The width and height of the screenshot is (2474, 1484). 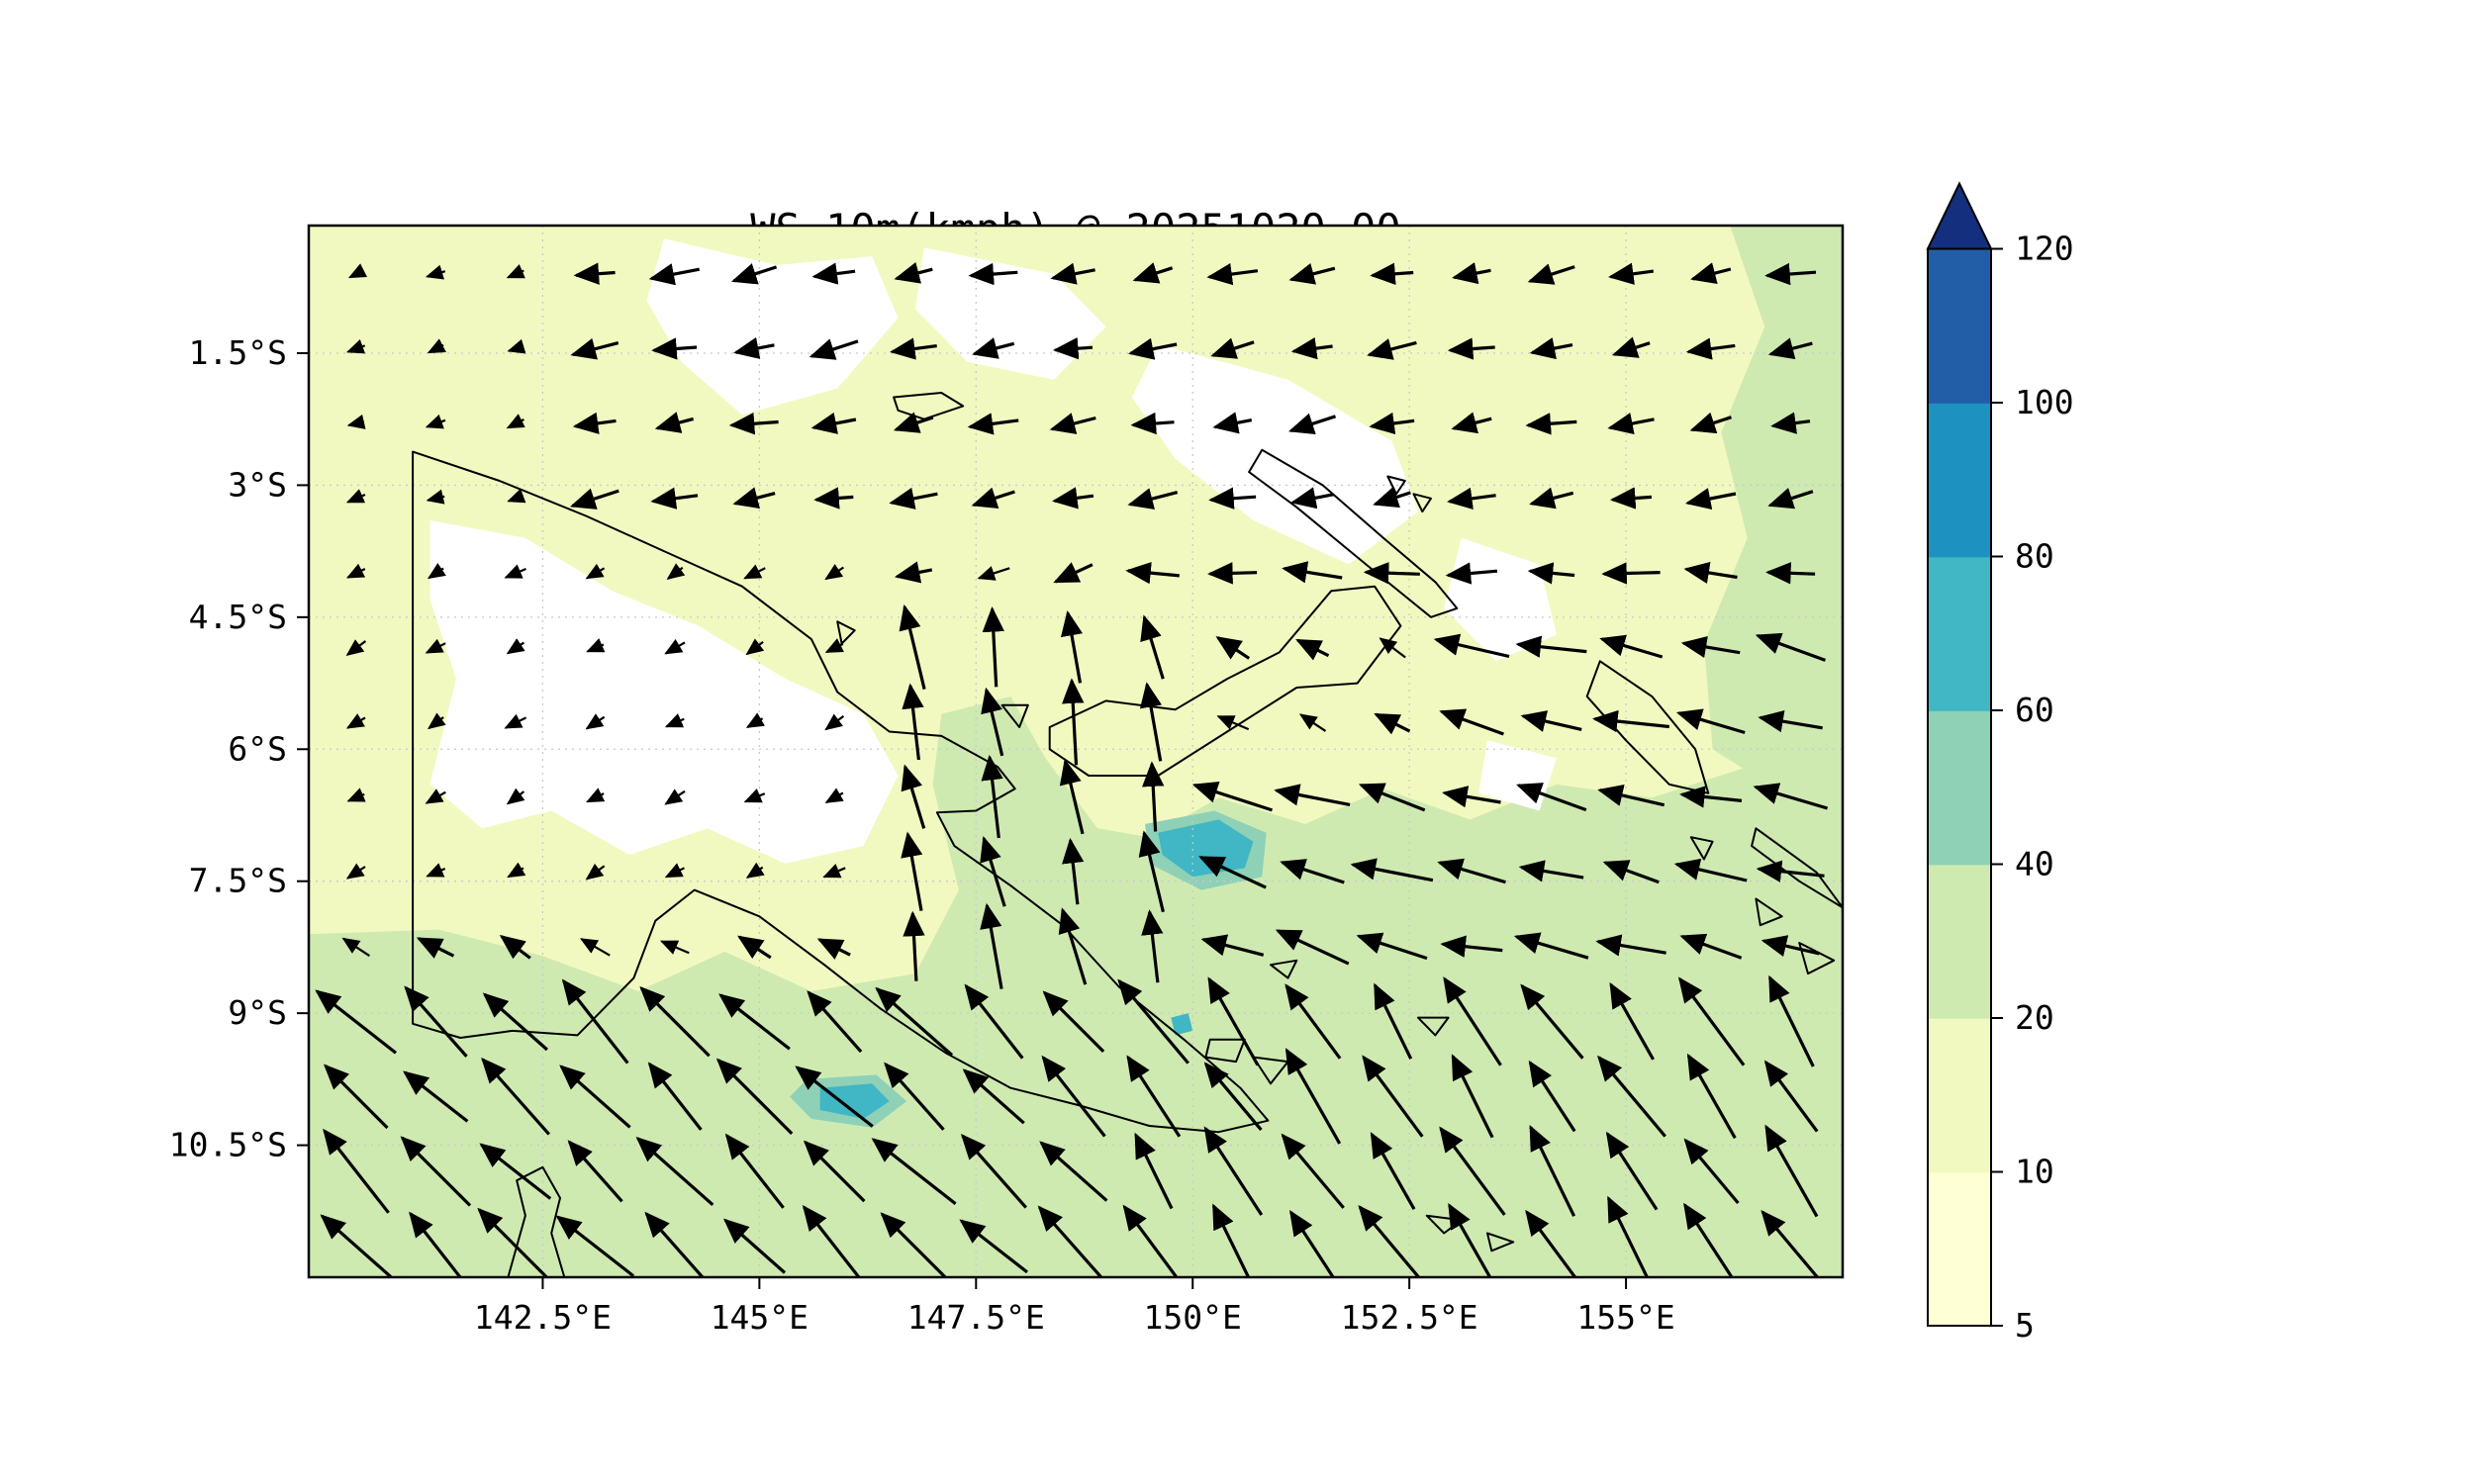 I want to click on y-tick-label: 9°S, so click(x=258, y=1012).